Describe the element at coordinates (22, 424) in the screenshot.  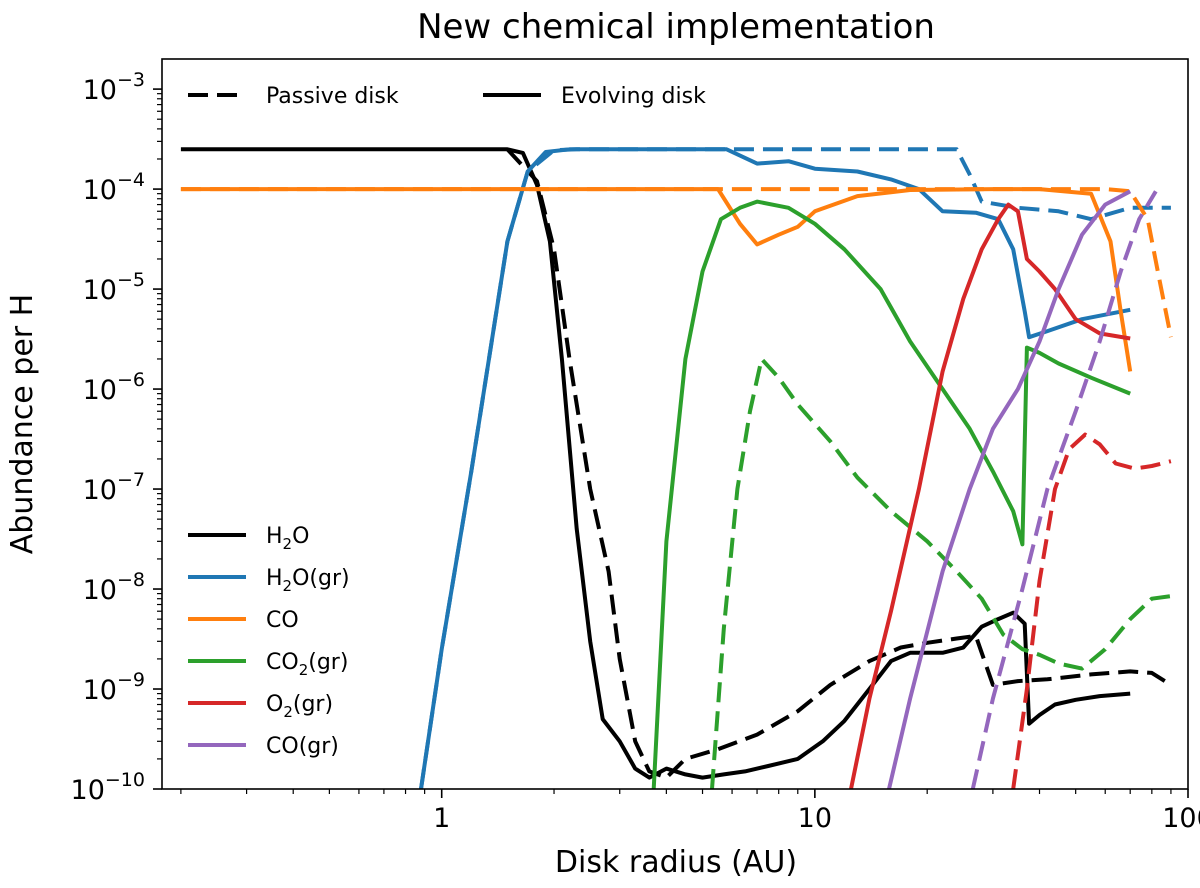
I see `y-axis-title: Abundance per H` at that location.